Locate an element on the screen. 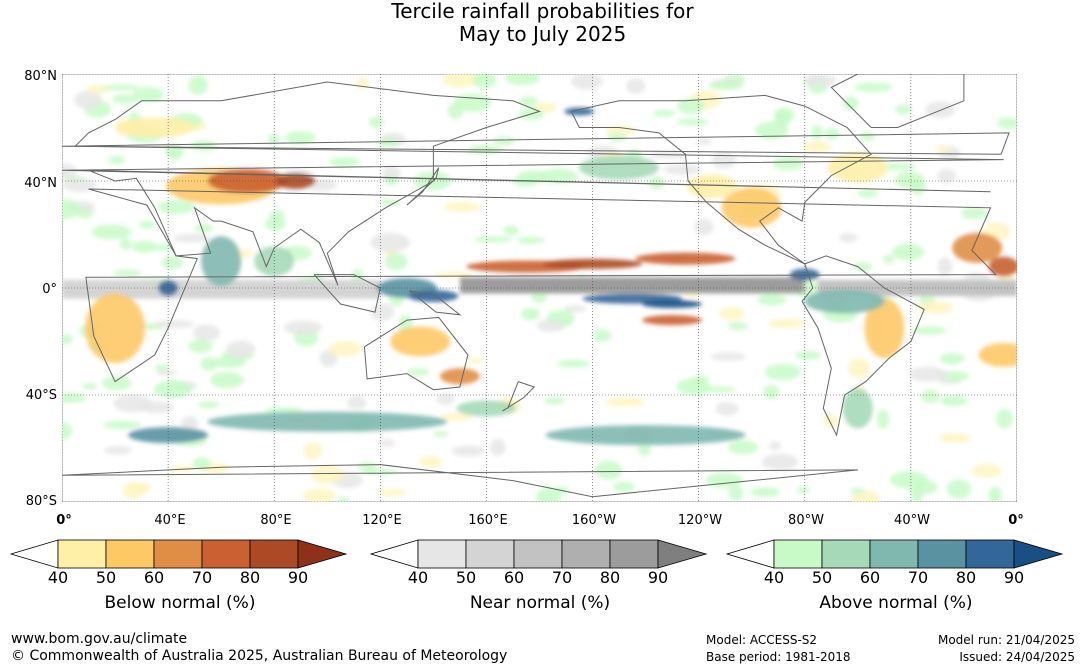 This screenshot has height=667, width=1085. coastline is located at coordinates (721, 179).